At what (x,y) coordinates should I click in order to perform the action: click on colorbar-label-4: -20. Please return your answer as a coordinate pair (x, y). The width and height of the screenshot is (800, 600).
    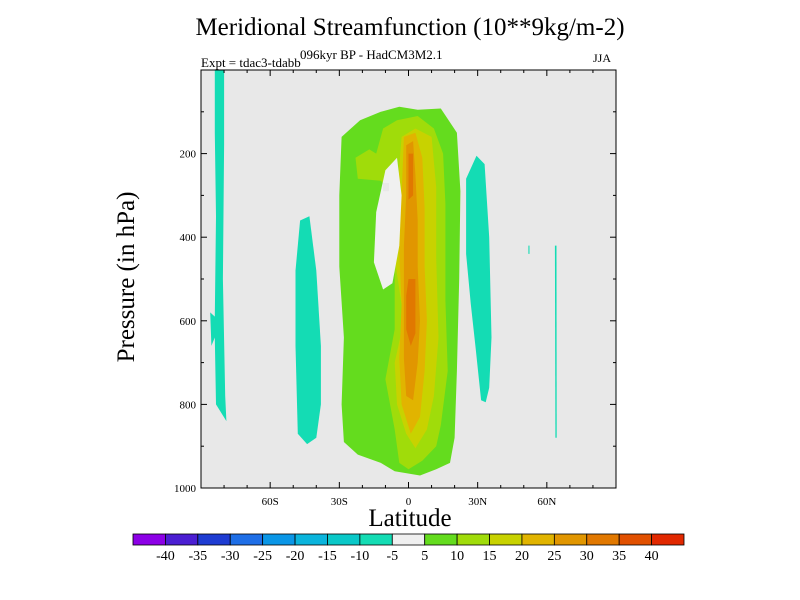
    Looking at the image, I should click on (295, 556).